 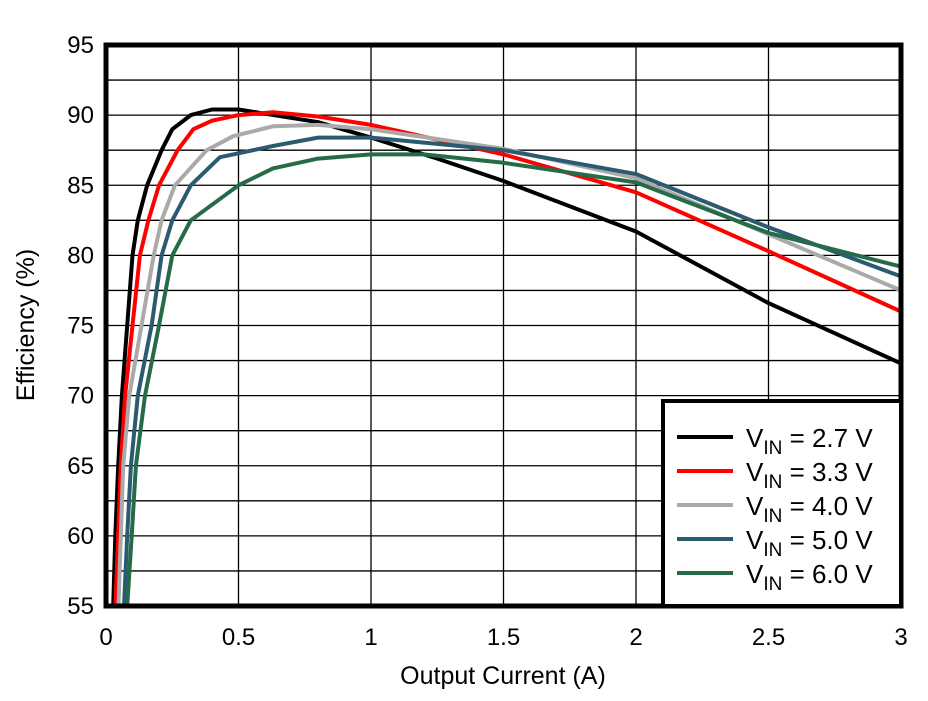 I want to click on x-tick-label: 1, so click(x=370, y=637).